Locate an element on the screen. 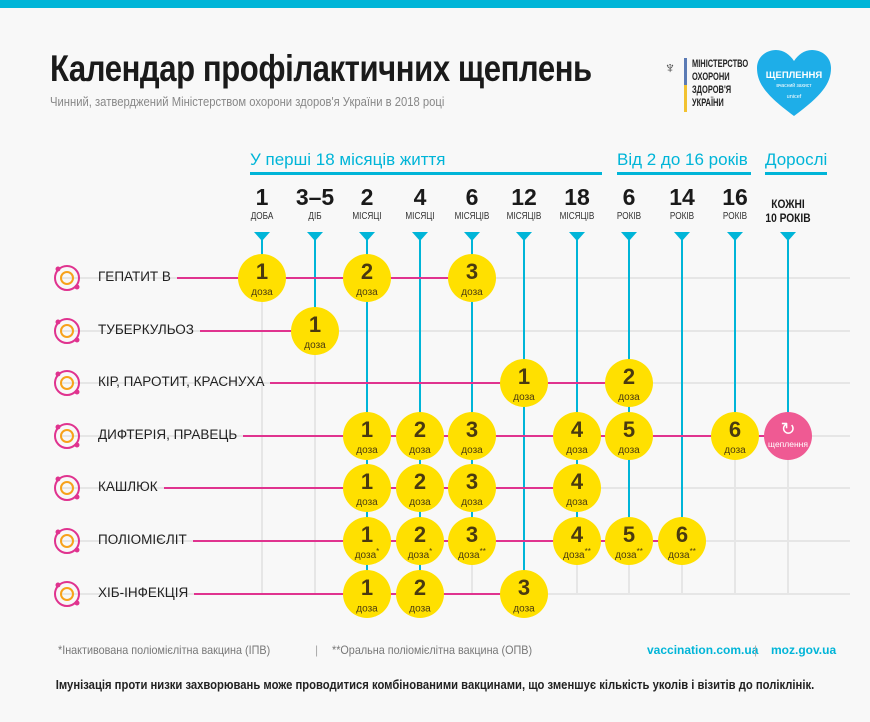 This screenshot has width=870, height=722. top-bar is located at coordinates (435, 4).